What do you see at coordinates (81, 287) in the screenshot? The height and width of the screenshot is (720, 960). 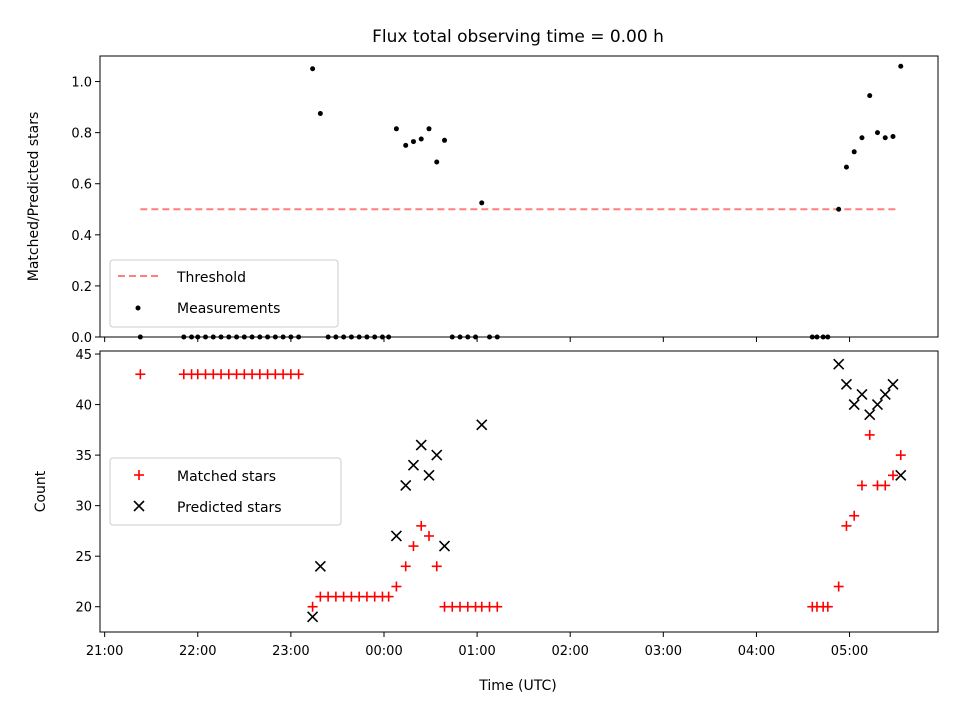 I see `y-tick-label: 0.2` at bounding box center [81, 287].